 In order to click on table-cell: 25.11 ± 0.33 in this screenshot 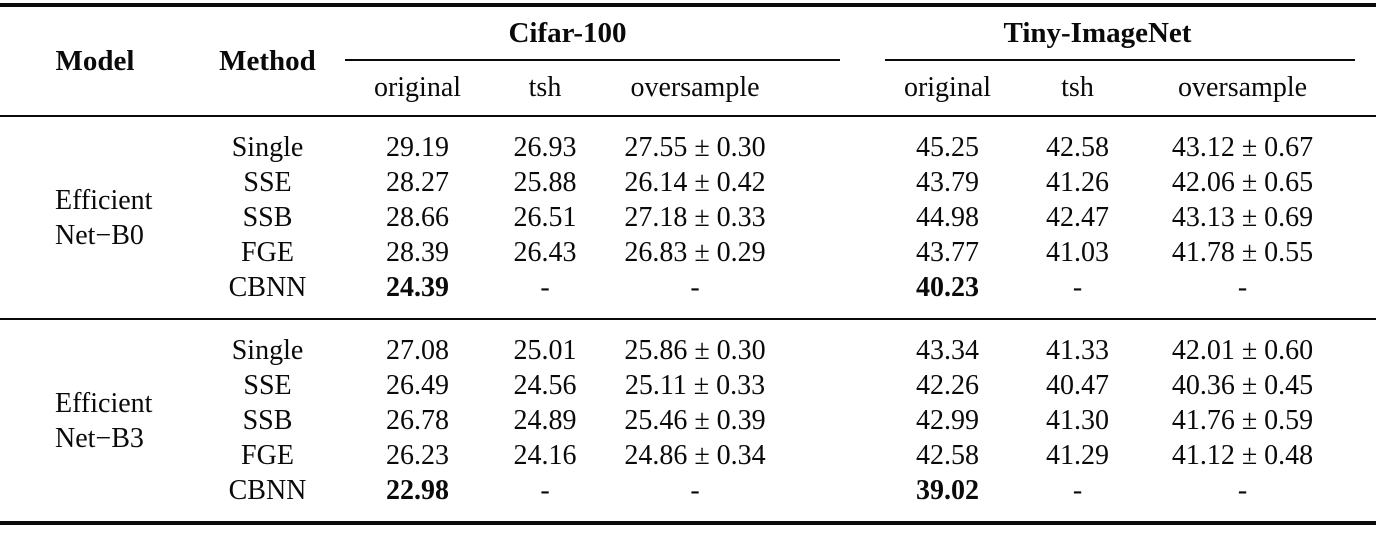, I will do `click(695, 385)`.